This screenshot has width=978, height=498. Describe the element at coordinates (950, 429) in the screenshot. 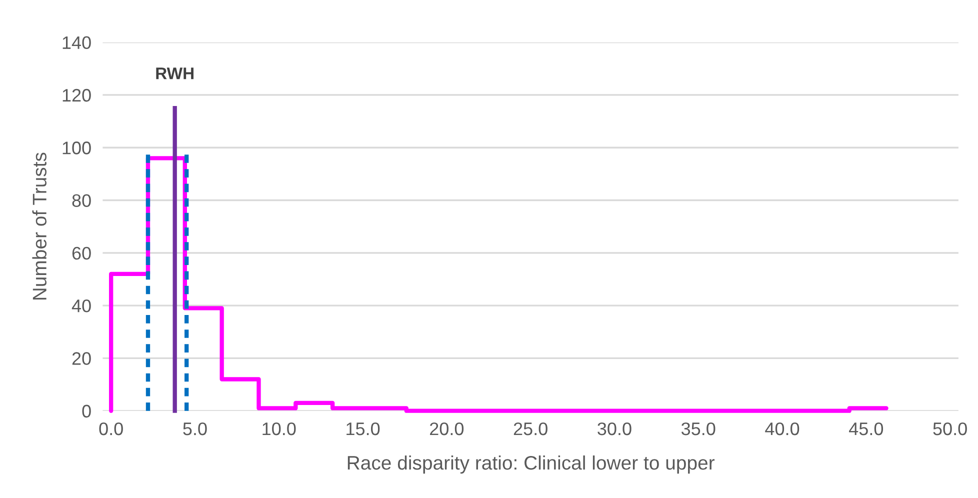

I see `x-tick-label: 50.0` at that location.